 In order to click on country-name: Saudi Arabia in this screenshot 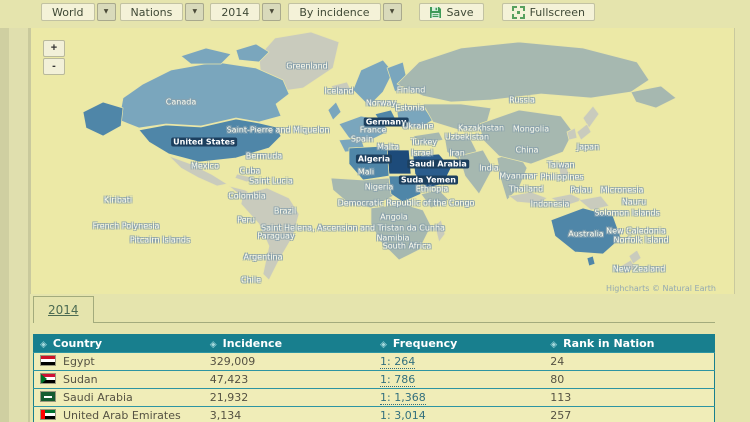, I will do `click(98, 397)`.